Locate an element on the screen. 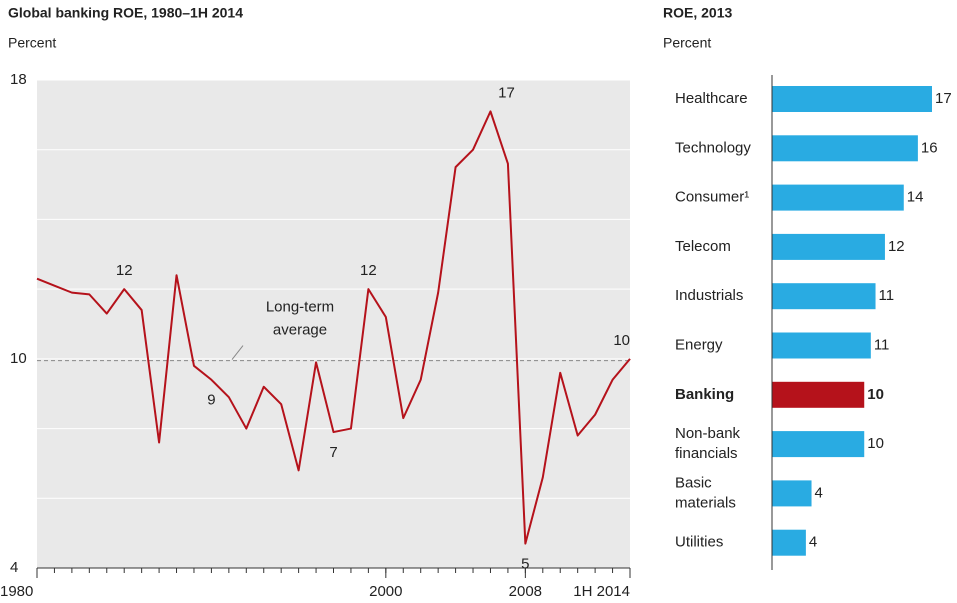  chart-title: ROE, 2013 is located at coordinates (697, 13).